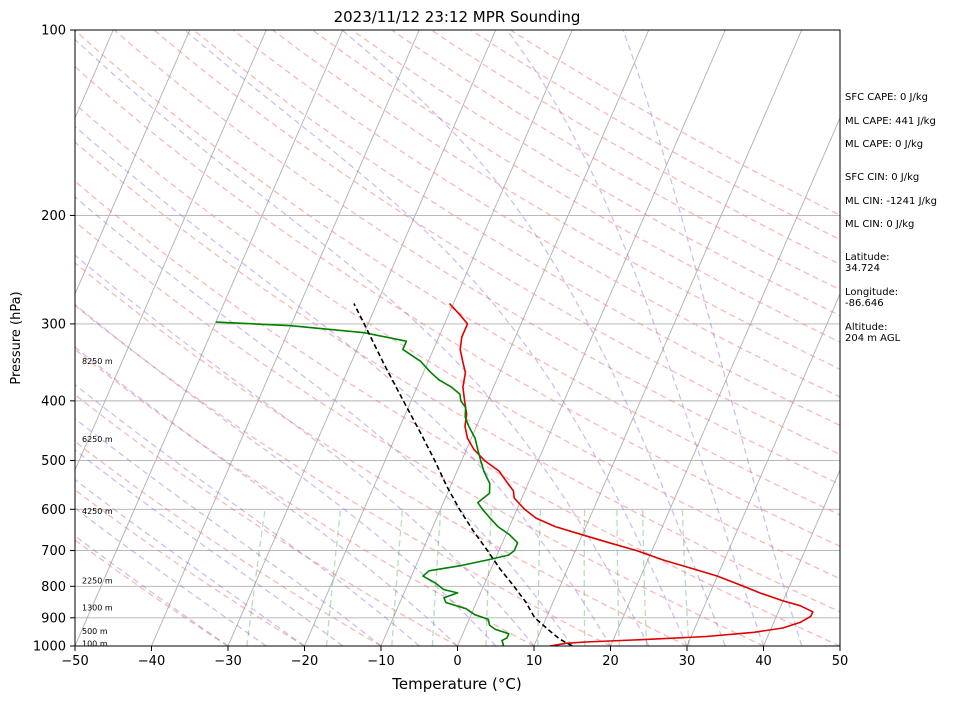 The width and height of the screenshot is (957, 704). What do you see at coordinates (457, 661) in the screenshot?
I see `x-tick-label: 0` at bounding box center [457, 661].